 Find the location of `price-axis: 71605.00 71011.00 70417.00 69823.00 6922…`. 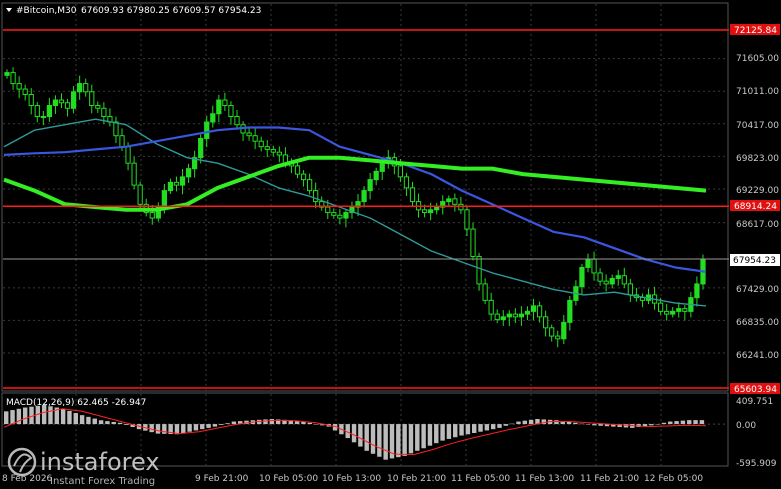

price-axis: 71605.00 71011.00 70417.00 69823.00 6922… is located at coordinates (755, 246).